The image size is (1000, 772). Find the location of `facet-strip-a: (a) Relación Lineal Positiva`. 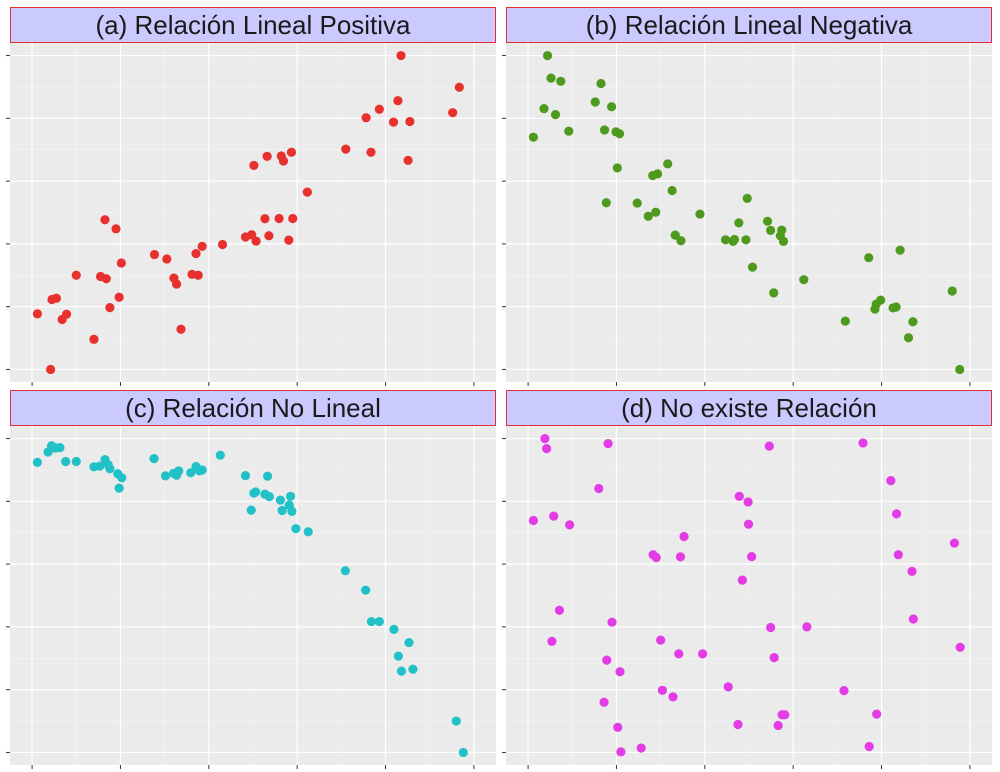

facet-strip-a: (a) Relación Lineal Positiva is located at coordinates (253, 25).